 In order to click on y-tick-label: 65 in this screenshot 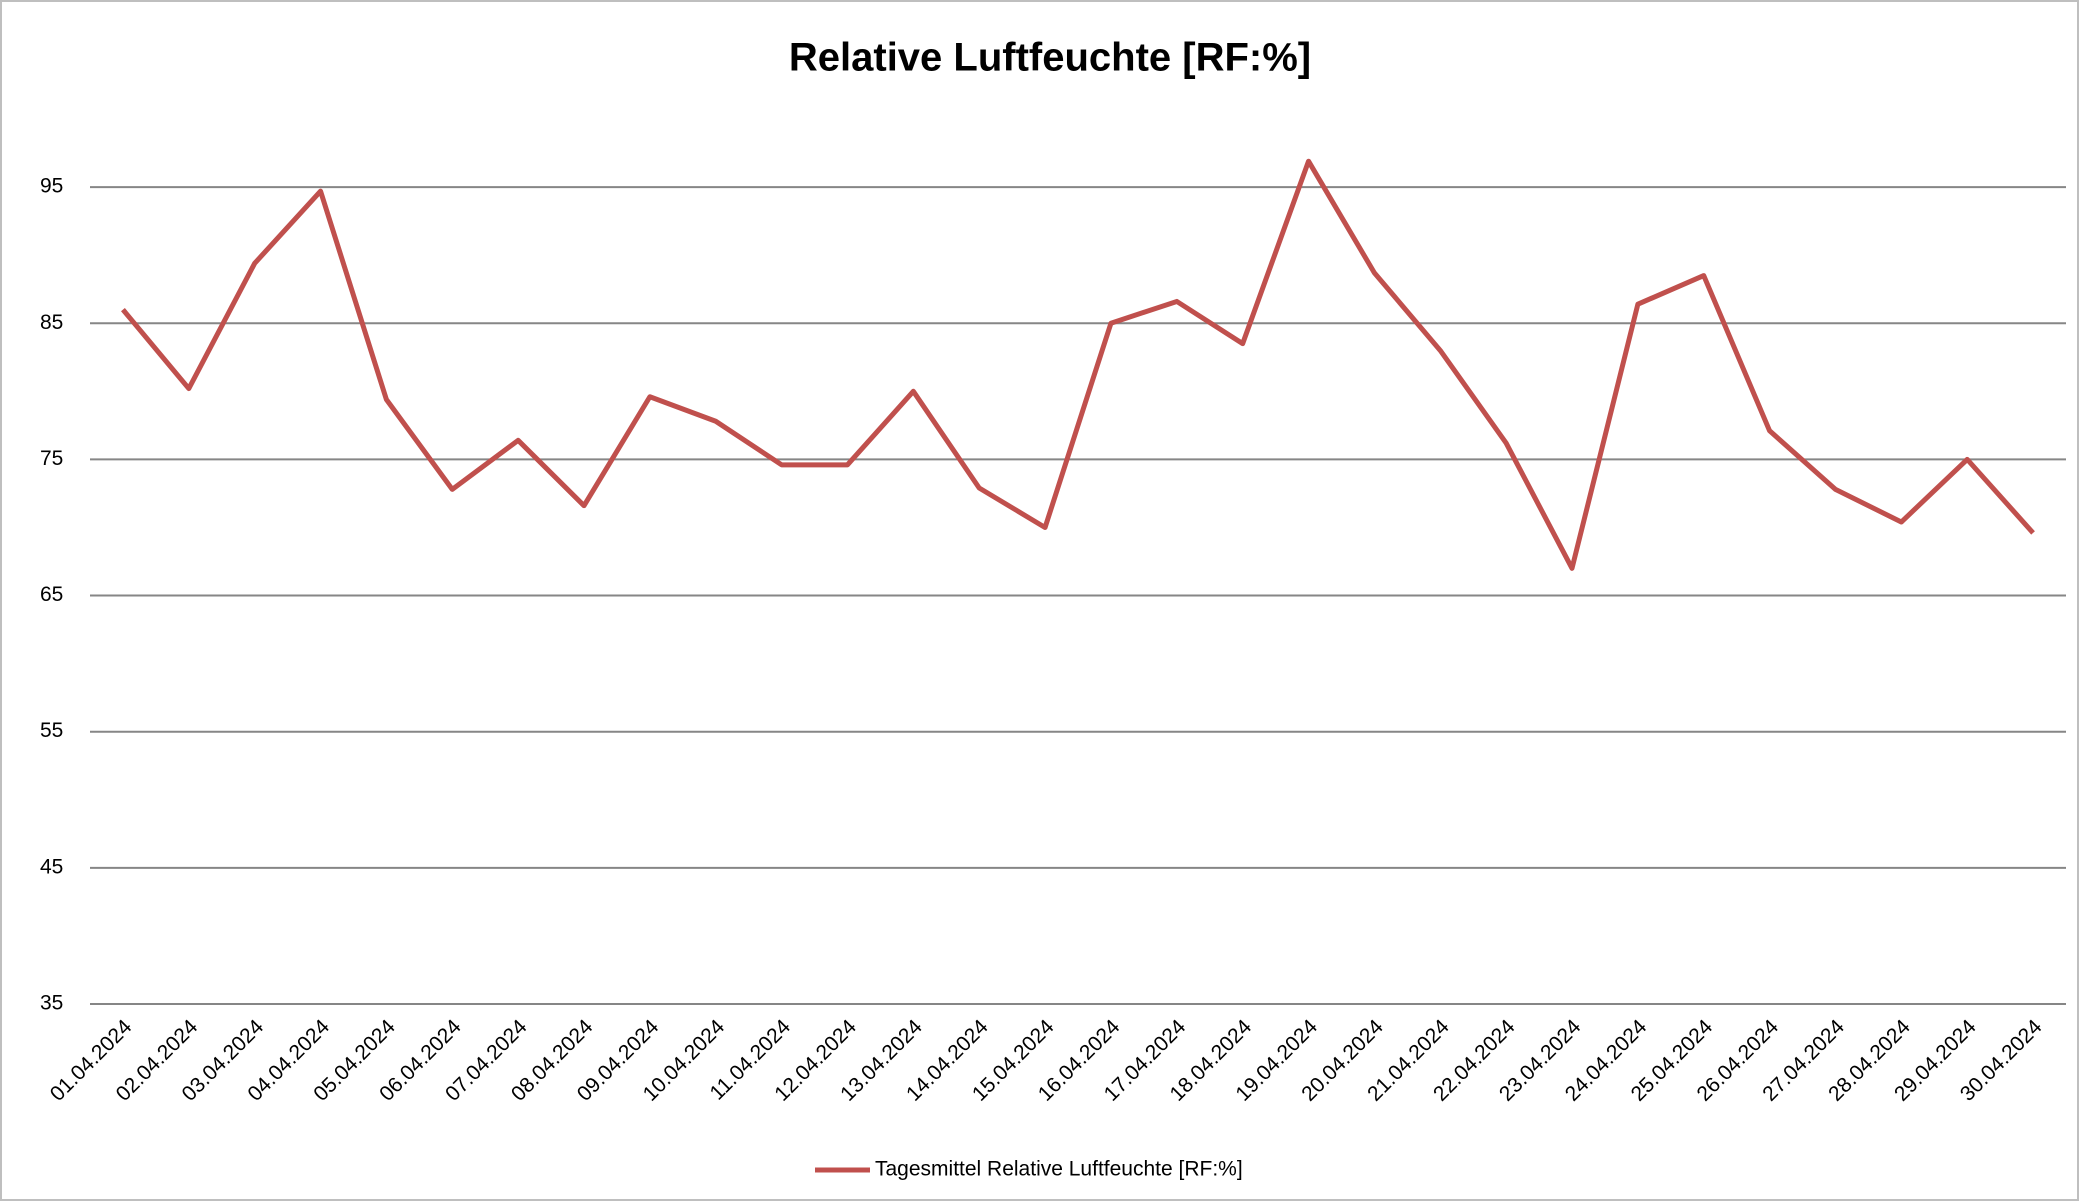, I will do `click(51, 594)`.